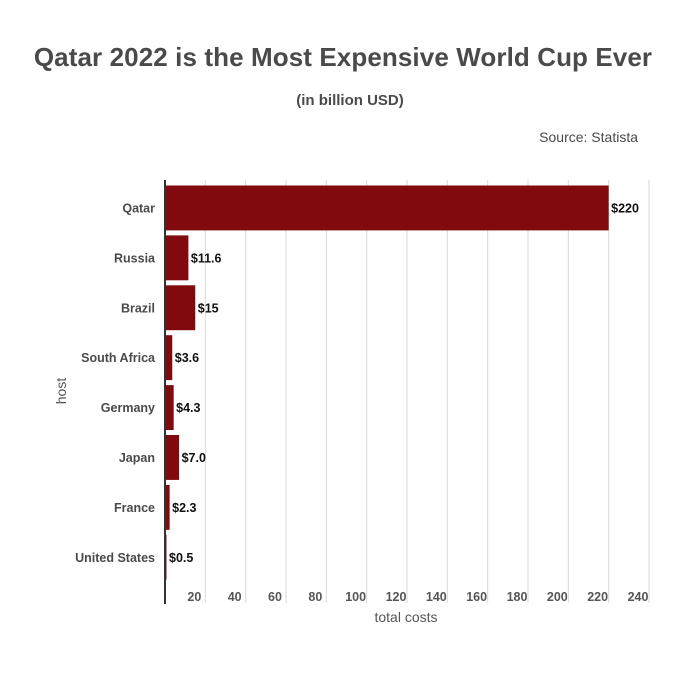 The width and height of the screenshot is (700, 699). Describe the element at coordinates (355, 597) in the screenshot. I see `x-tick-label: 100` at that location.